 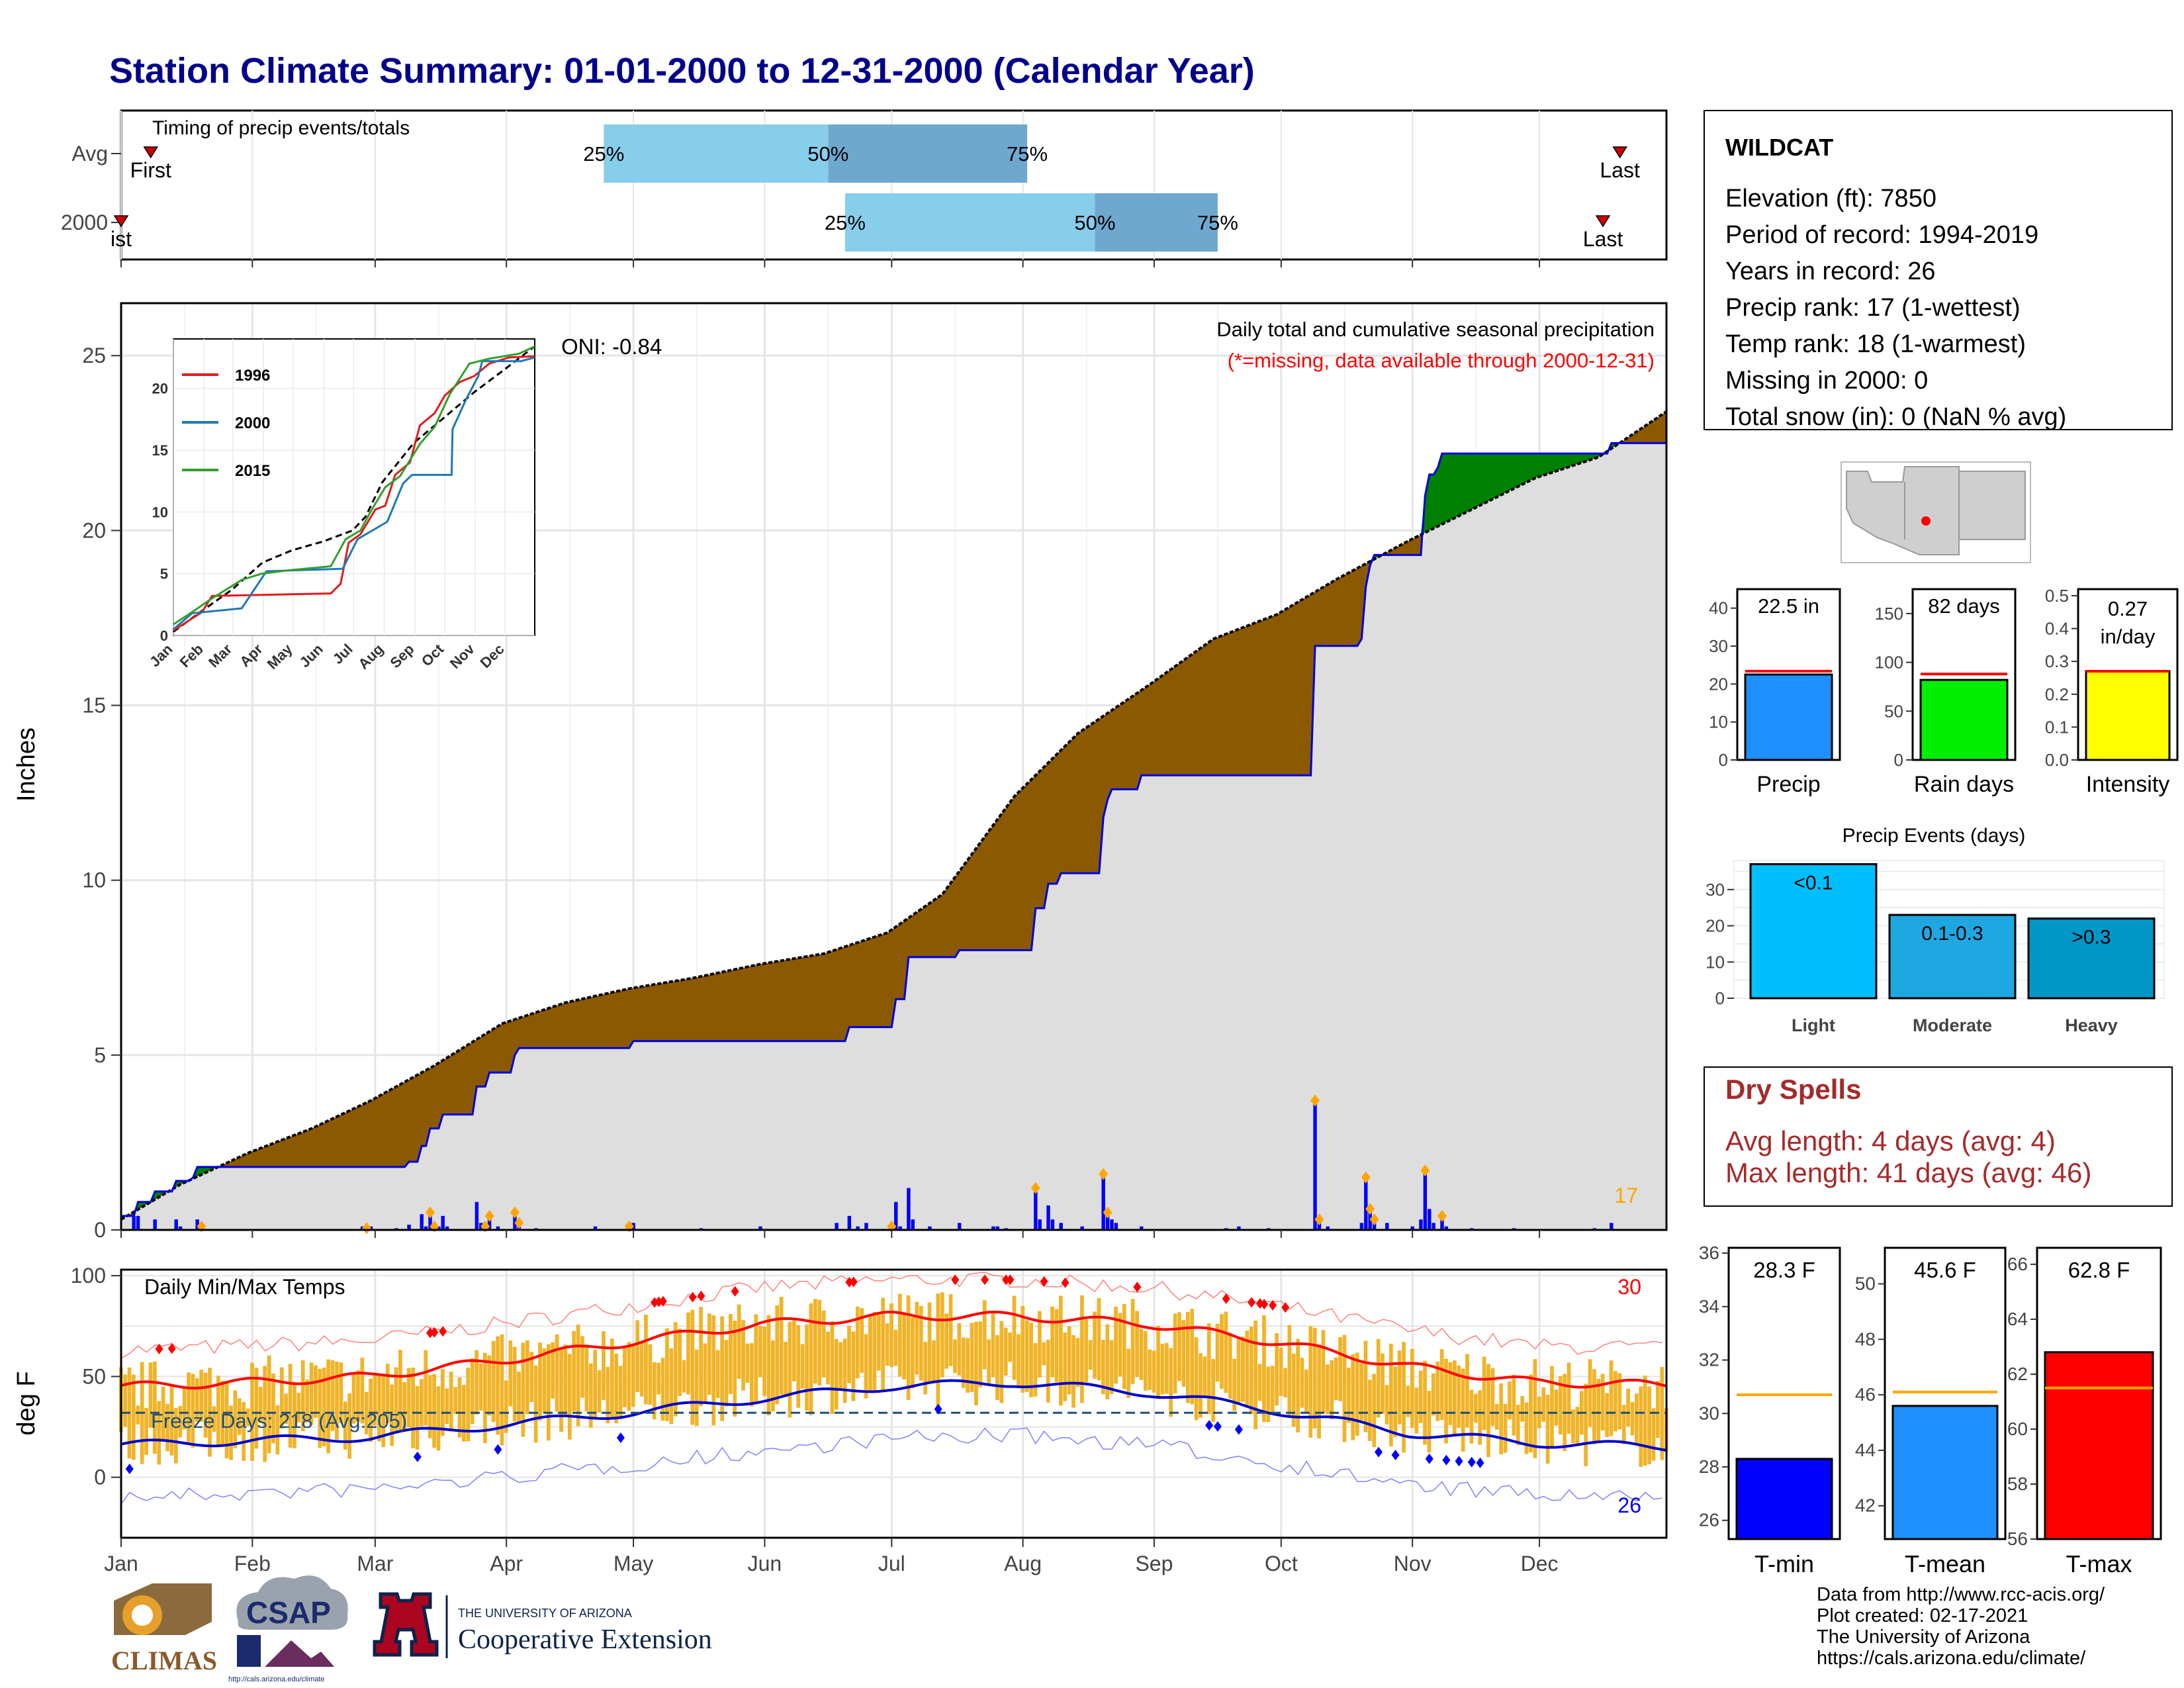 What do you see at coordinates (1626, 1195) in the screenshot?
I see `precip-rank-corner: 17` at bounding box center [1626, 1195].